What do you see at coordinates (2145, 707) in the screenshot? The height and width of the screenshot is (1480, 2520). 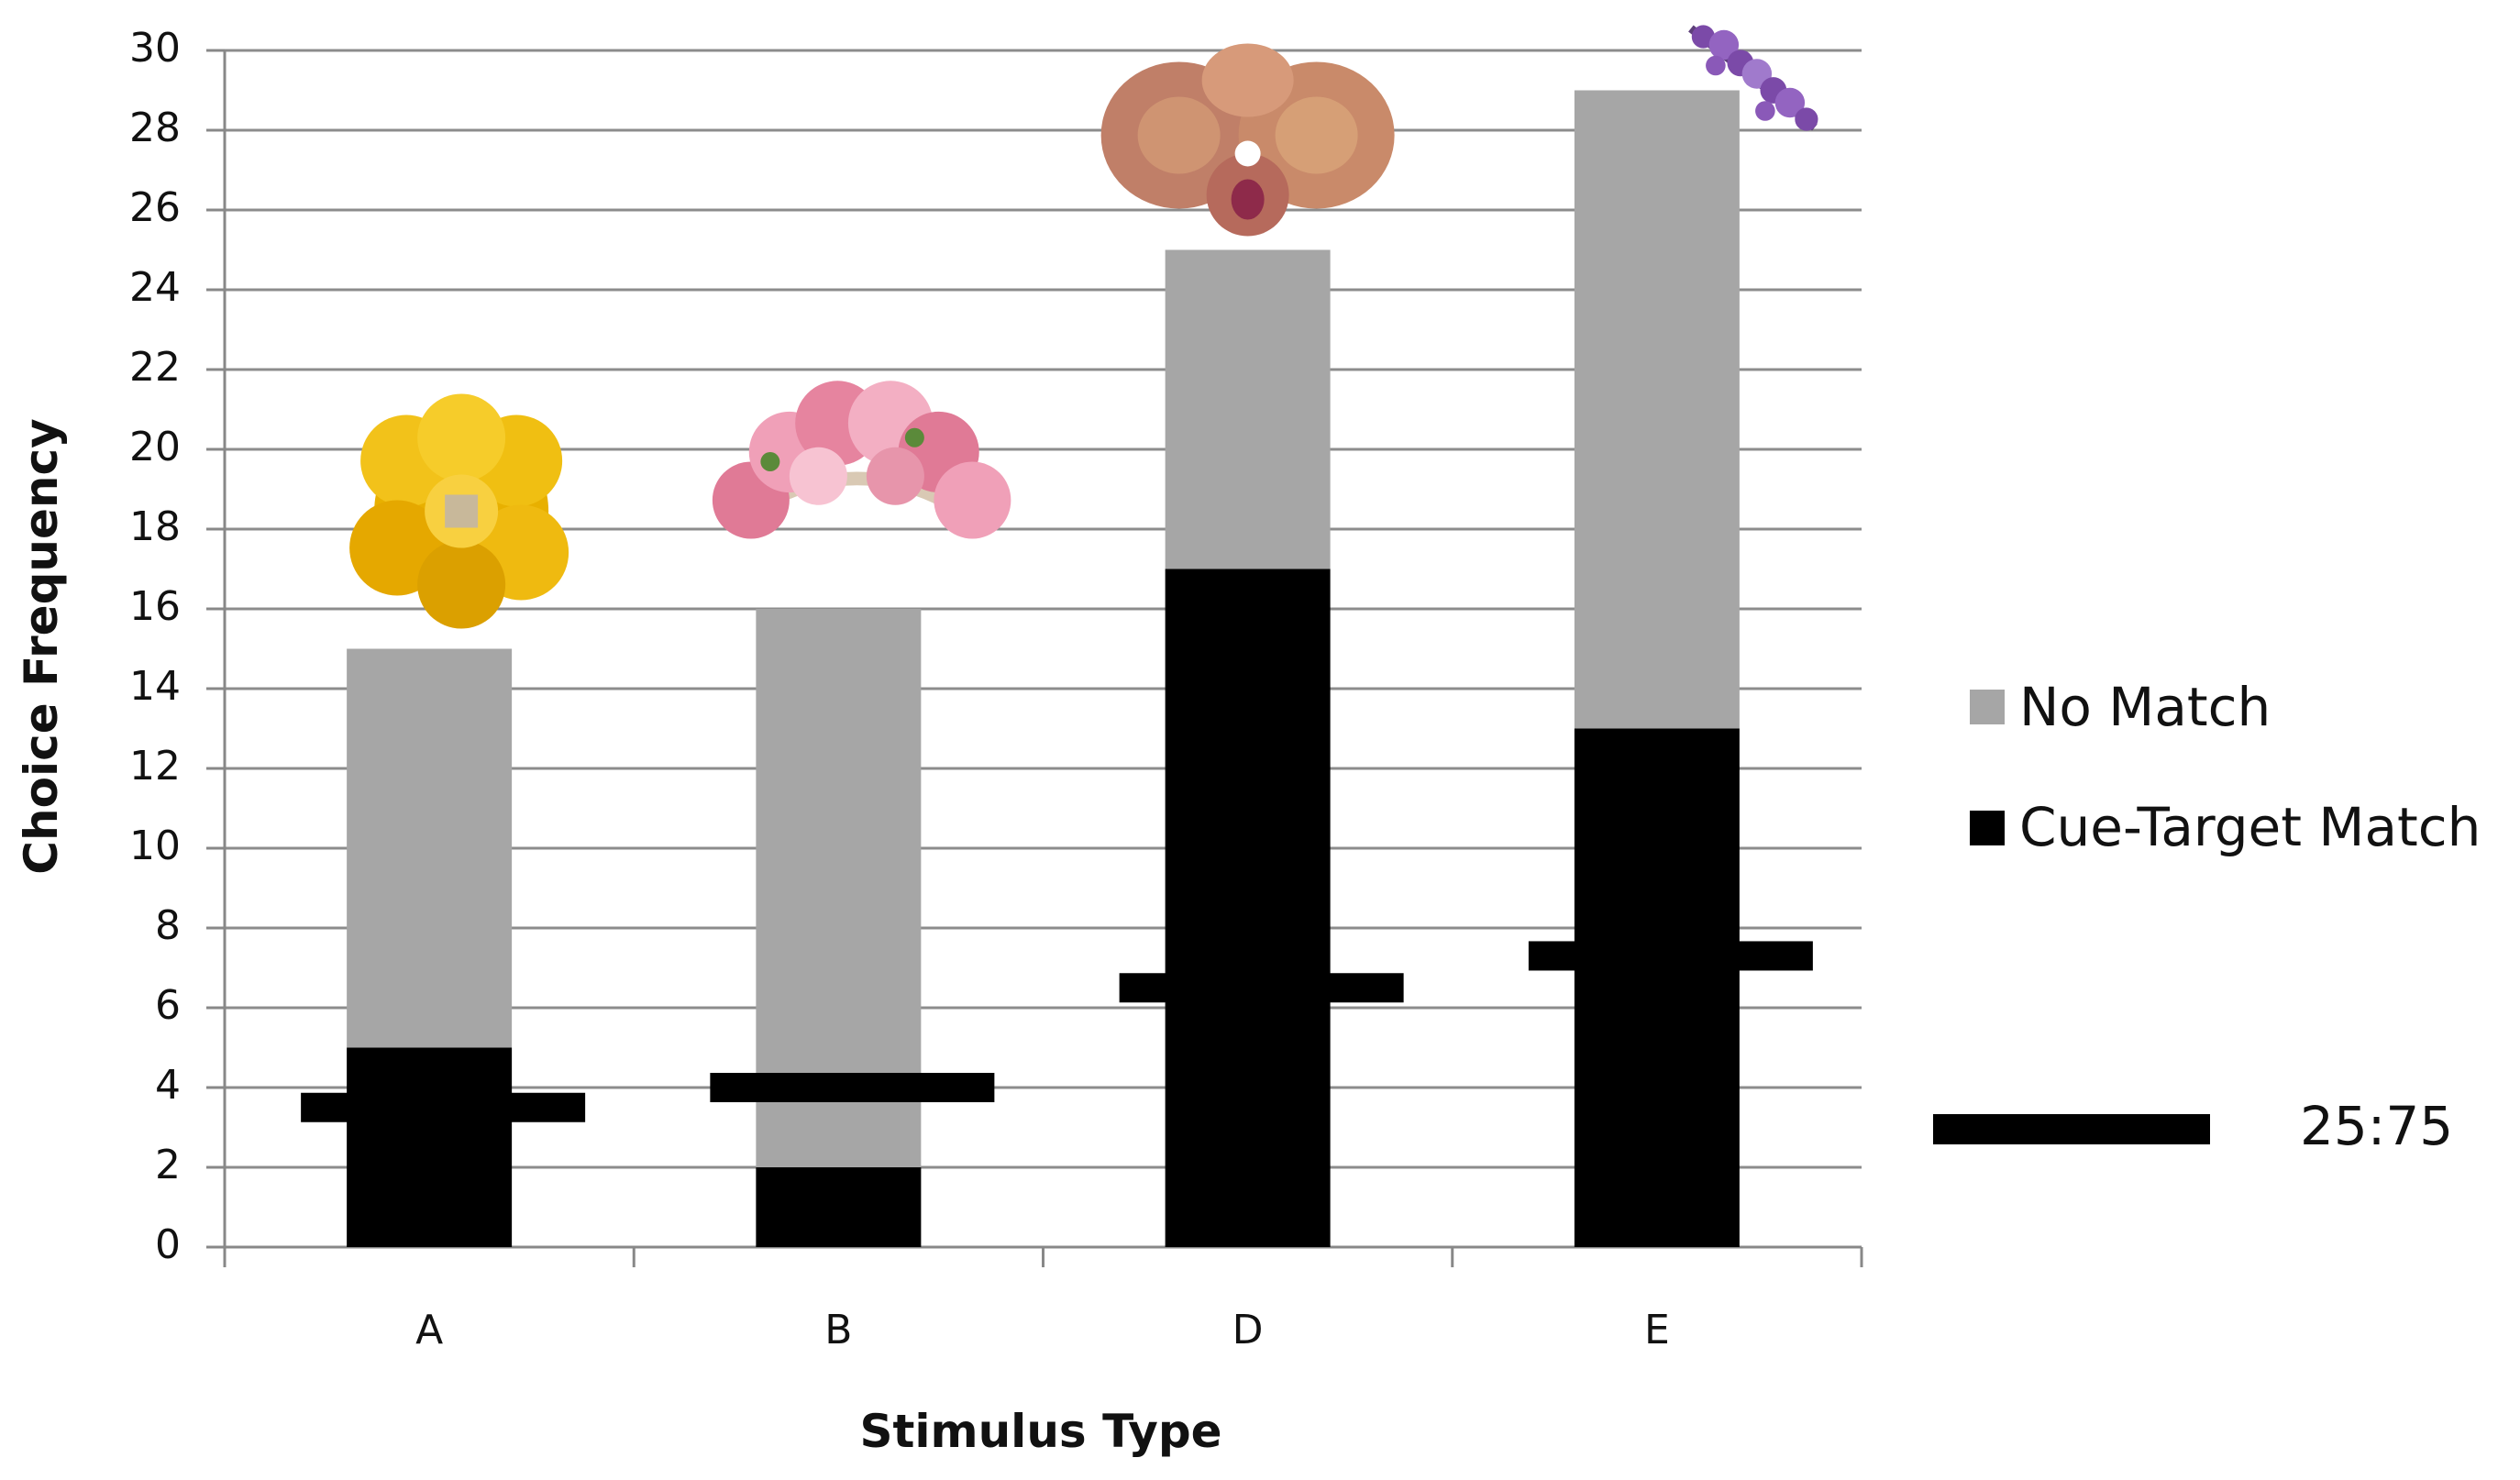 I see `legend-label-no-match: No Match` at bounding box center [2145, 707].